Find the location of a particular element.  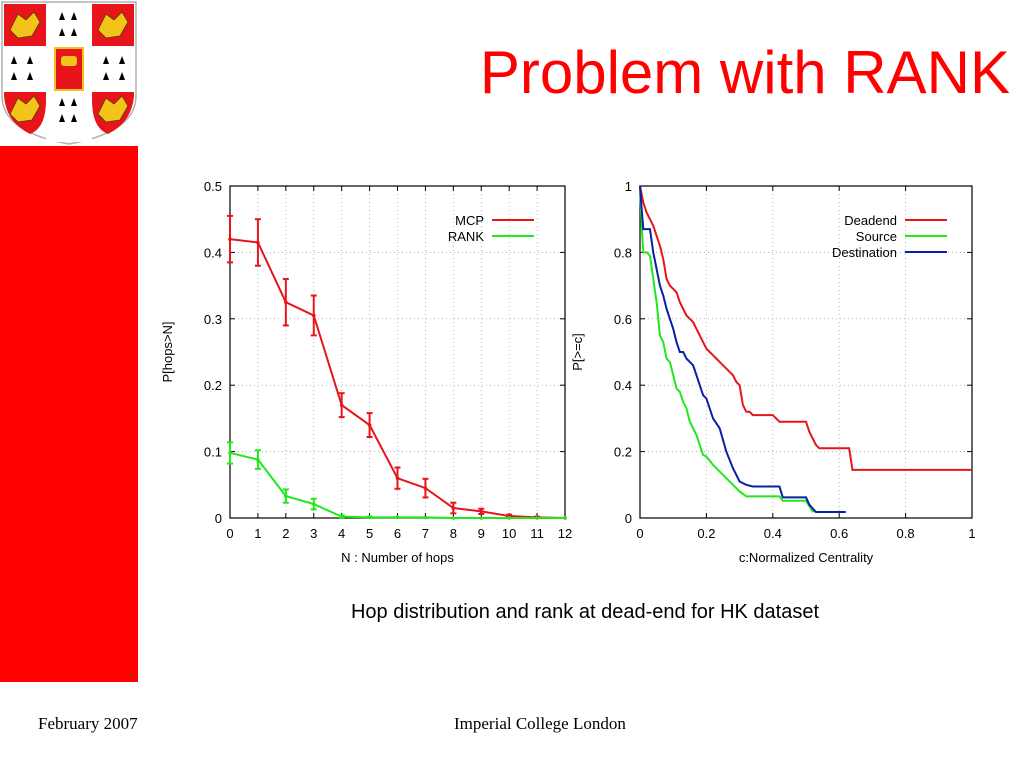

y-tick-label: 1 is located at coordinates (628, 186).